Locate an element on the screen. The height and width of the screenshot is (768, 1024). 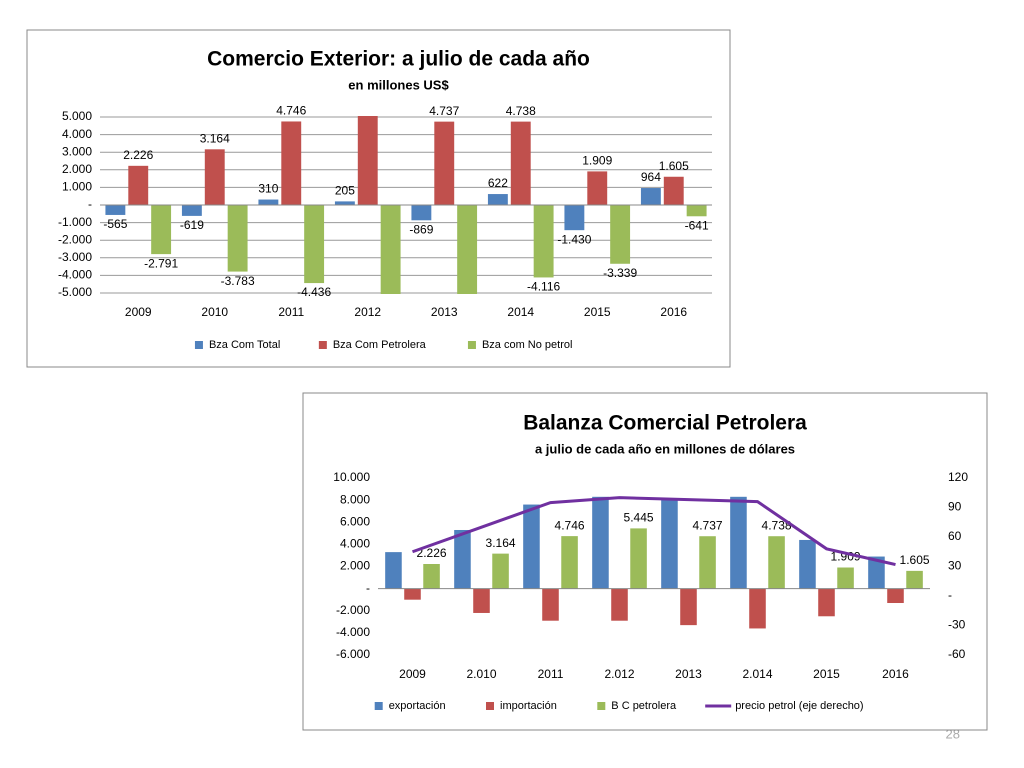
data-label: -3.783 is located at coordinates (238, 281).